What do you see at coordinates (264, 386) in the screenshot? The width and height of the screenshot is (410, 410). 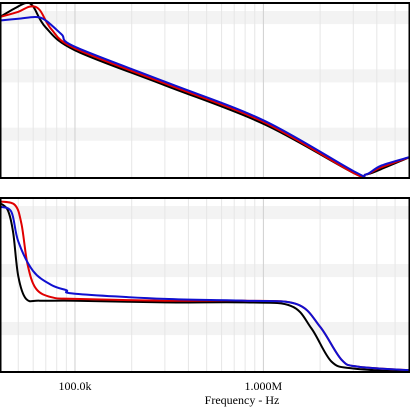 I see `x-tick-label: 1.000M` at bounding box center [264, 386].